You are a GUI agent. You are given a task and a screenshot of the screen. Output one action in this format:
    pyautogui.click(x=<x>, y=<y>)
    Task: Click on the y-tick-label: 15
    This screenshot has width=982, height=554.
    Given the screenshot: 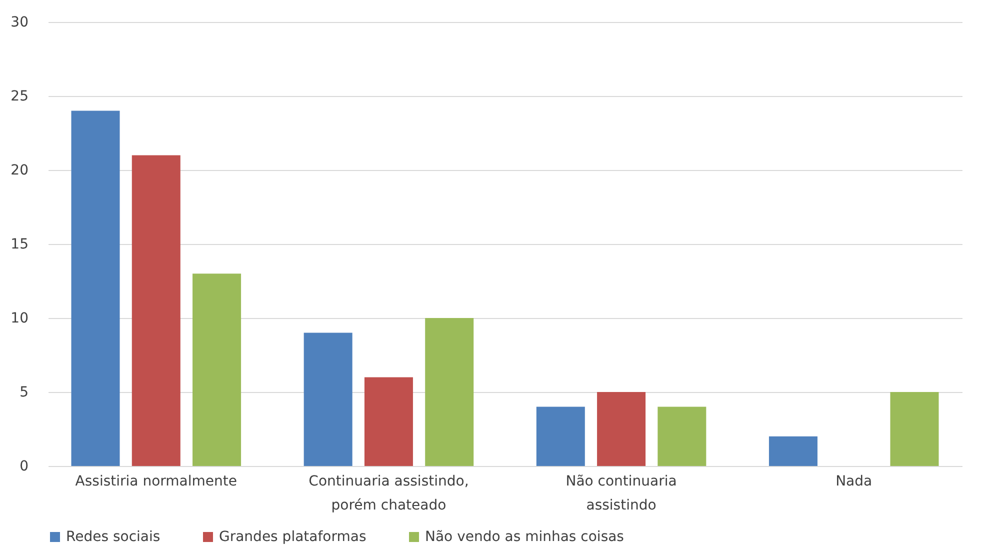 What is the action you would take?
    pyautogui.click(x=19, y=244)
    